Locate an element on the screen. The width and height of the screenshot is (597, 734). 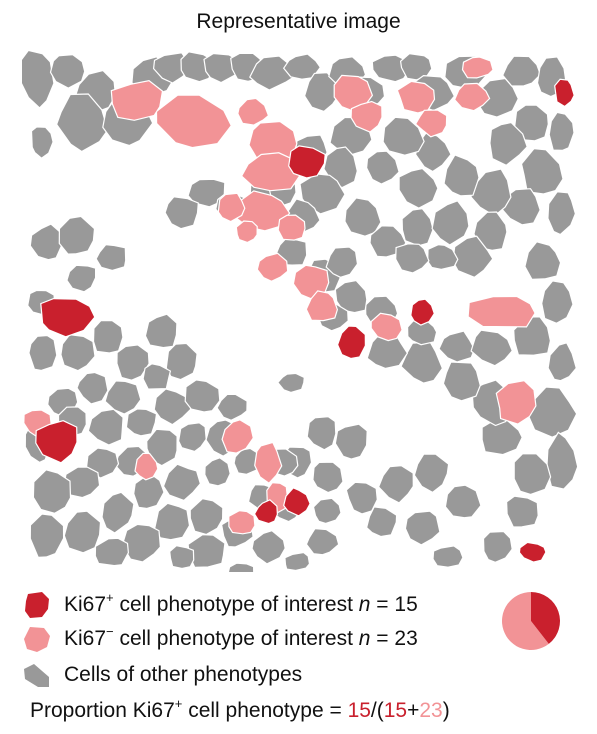
legend-ki67-positive: Ki67+ cell phenotype of interest n = 15 is located at coordinates (220, 605).